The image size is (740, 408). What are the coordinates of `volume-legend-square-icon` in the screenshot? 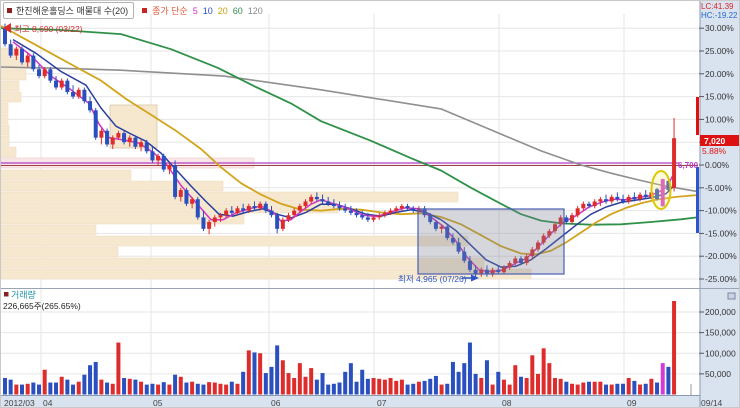 It's located at (6, 294).